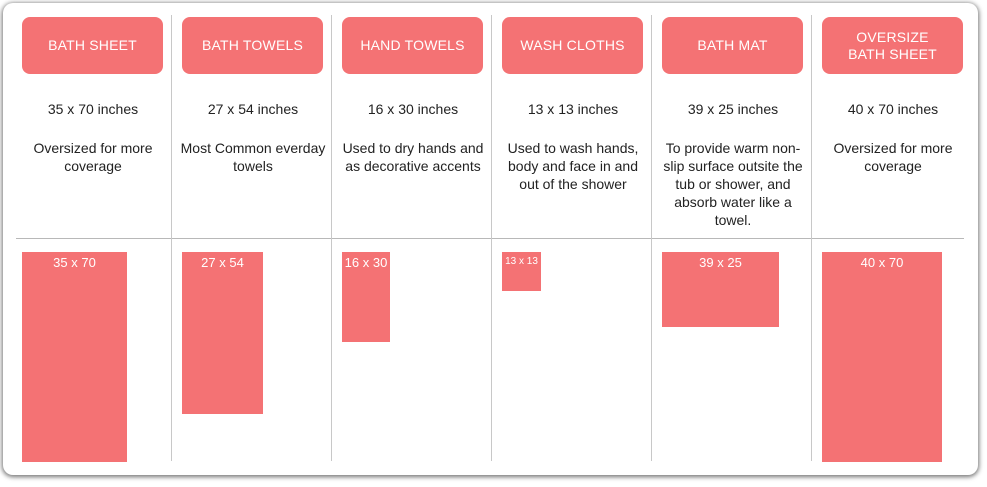 This screenshot has height=487, width=987. I want to click on bath-sheet-size-label: 35 x 70, so click(74, 262).